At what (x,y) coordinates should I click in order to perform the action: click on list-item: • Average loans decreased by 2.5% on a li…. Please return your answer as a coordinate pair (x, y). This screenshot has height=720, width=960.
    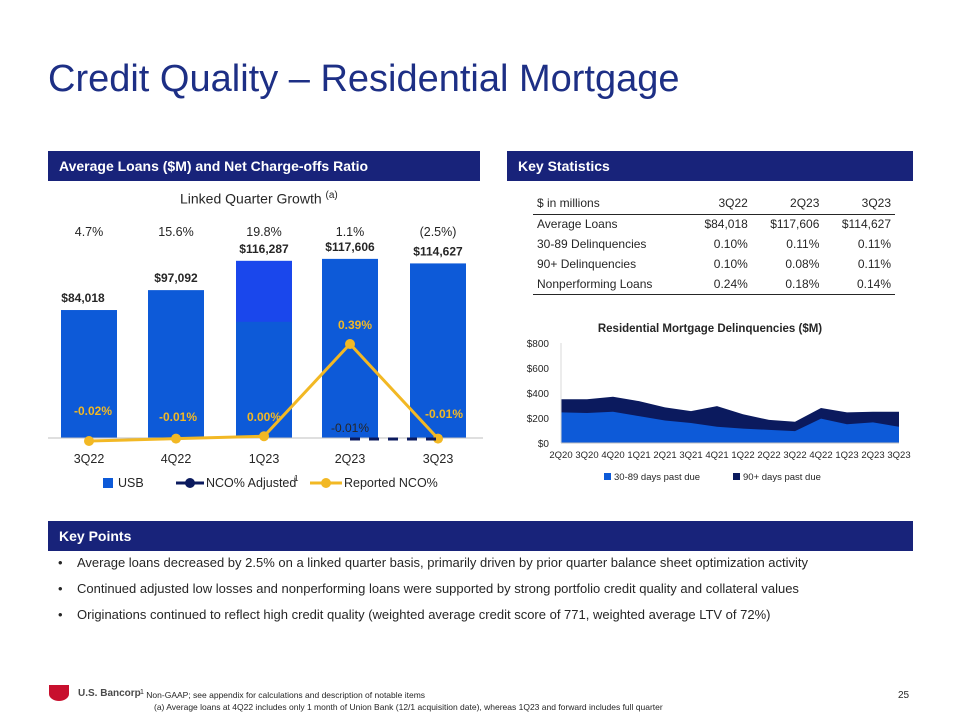
    Looking at the image, I should click on (488, 566).